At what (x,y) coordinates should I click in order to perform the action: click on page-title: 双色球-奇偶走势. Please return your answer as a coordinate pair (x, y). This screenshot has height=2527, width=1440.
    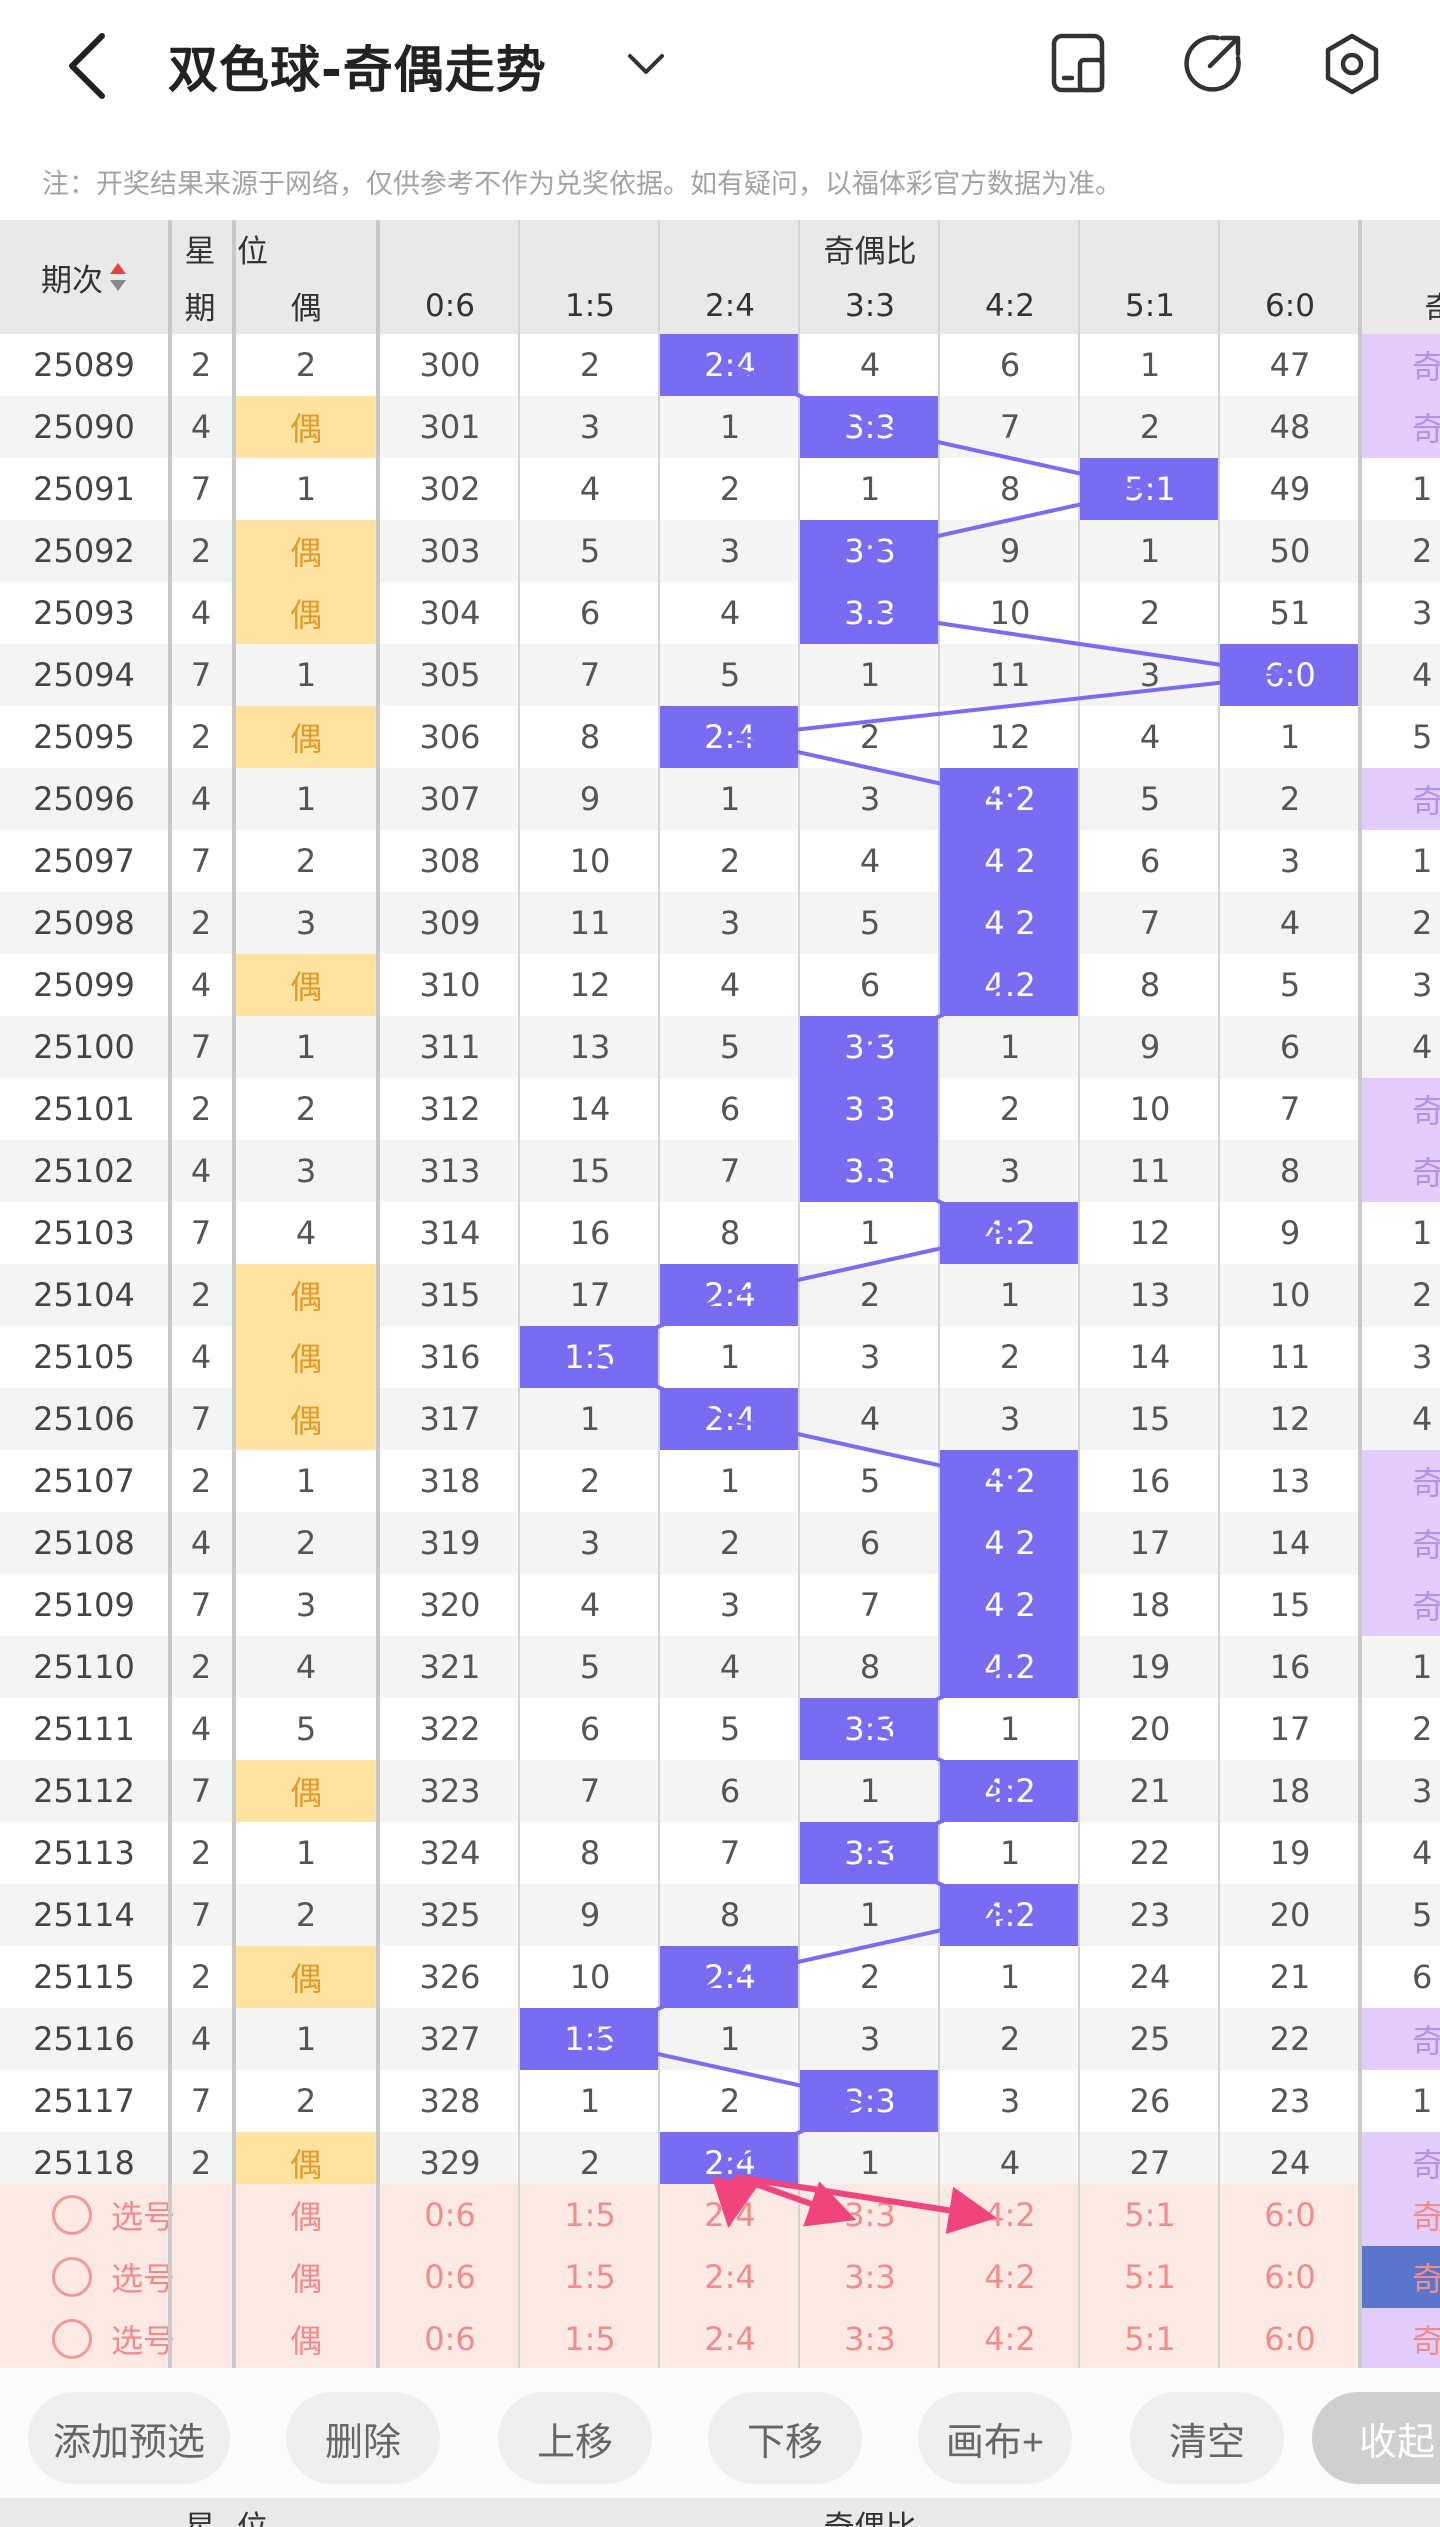
    Looking at the image, I should click on (357, 70).